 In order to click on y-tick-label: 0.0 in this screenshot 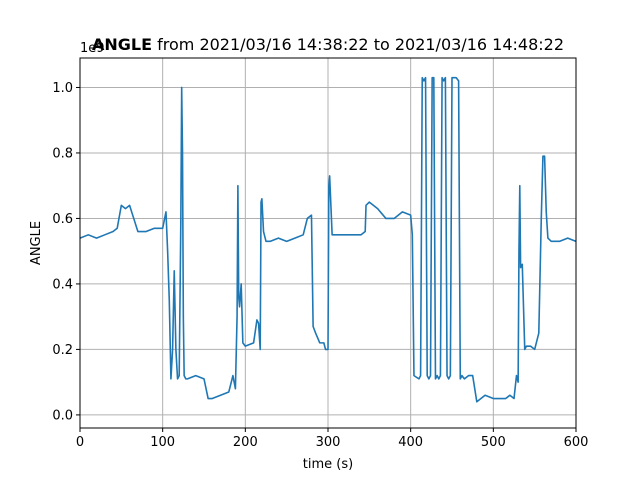, I will do `click(62, 415)`.